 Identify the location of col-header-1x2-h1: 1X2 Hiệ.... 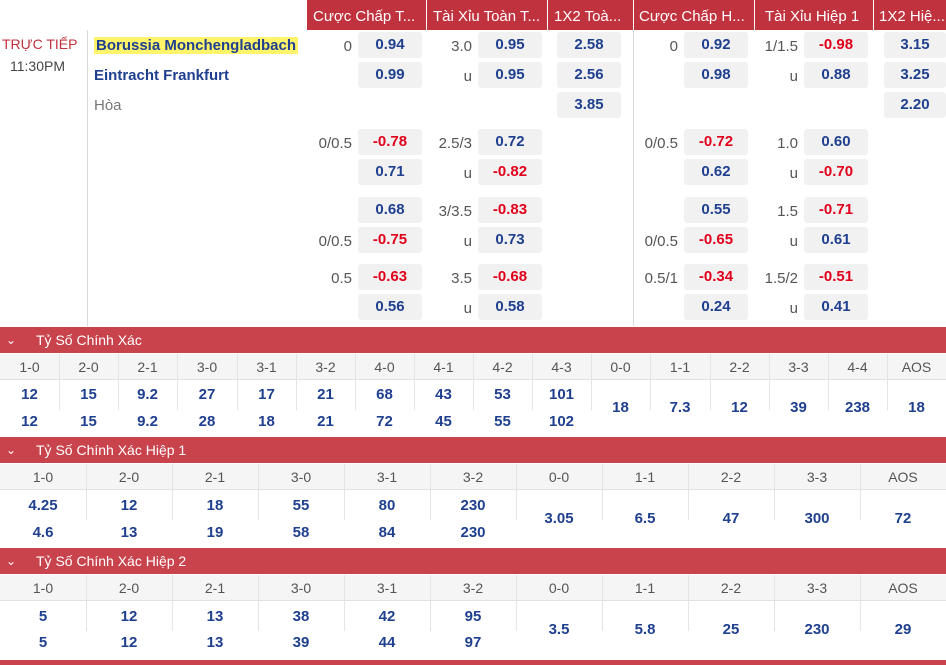
(912, 16).